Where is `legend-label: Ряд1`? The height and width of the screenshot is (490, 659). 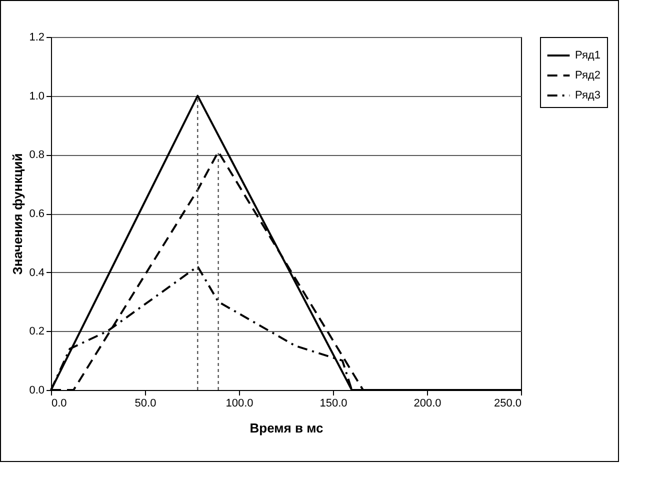 legend-label: Ряд1 is located at coordinates (587, 56).